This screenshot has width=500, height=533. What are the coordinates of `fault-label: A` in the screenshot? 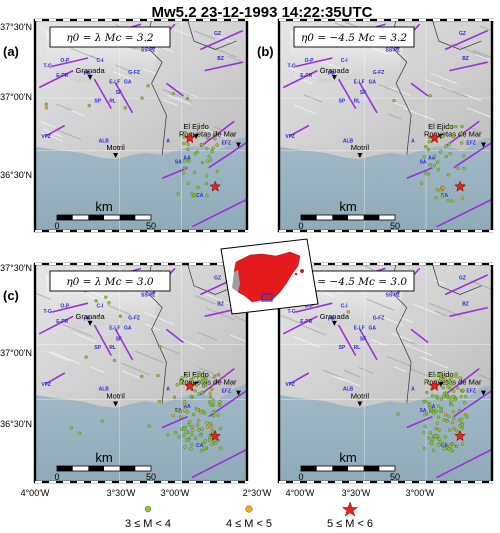 It's located at (168, 389).